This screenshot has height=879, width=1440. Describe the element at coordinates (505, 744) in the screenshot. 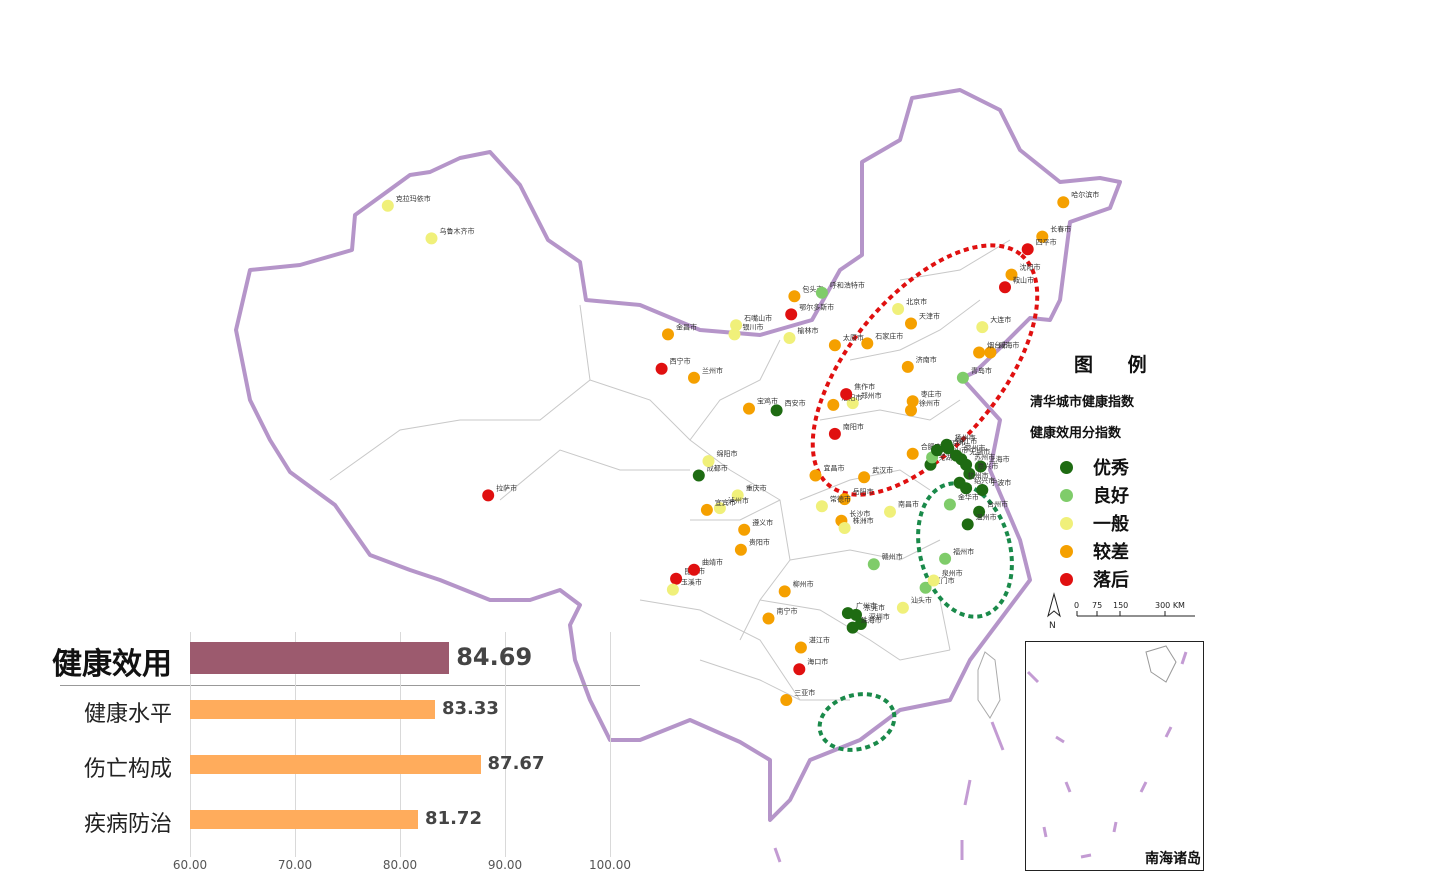

I see `gridline` at that location.